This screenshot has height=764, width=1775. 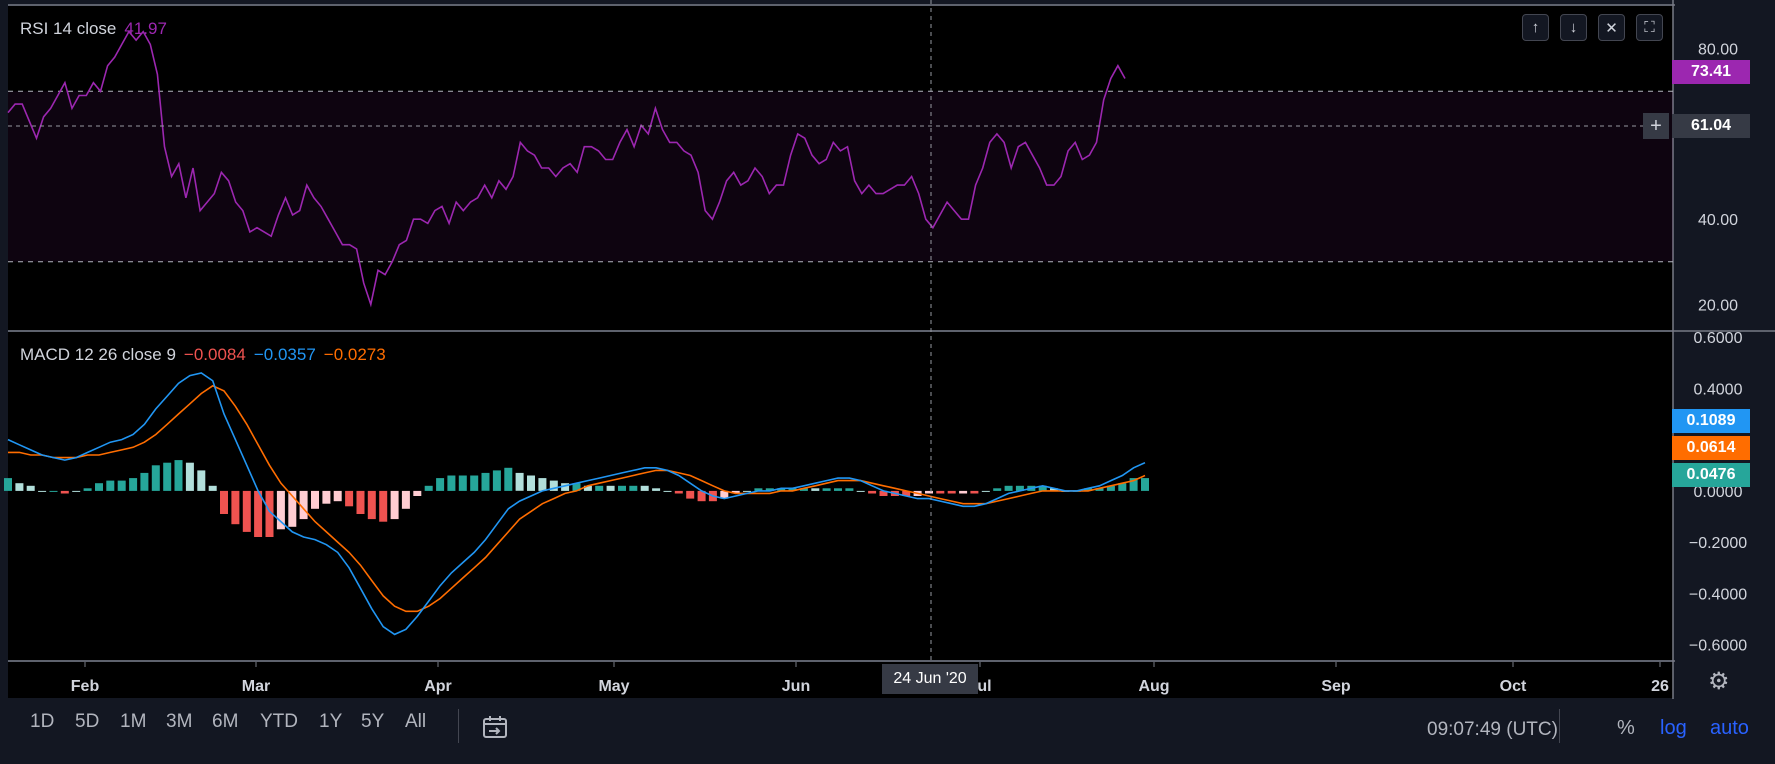 I want to click on percent-scale-toggle: %, so click(x=1626, y=728).